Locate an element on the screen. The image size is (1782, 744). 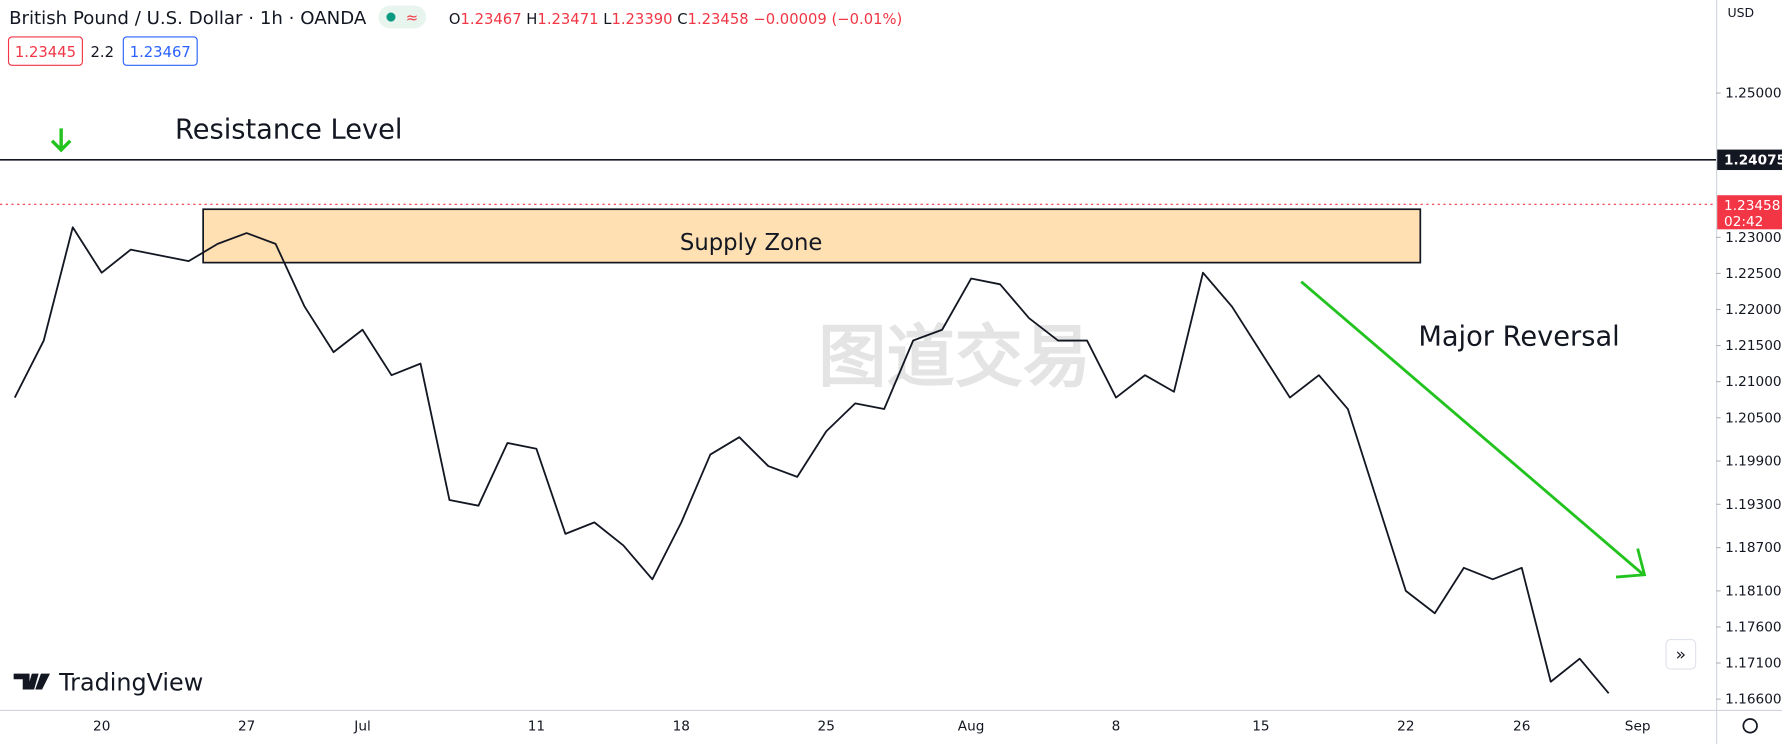
ask: 1.23467 is located at coordinates (160, 52).